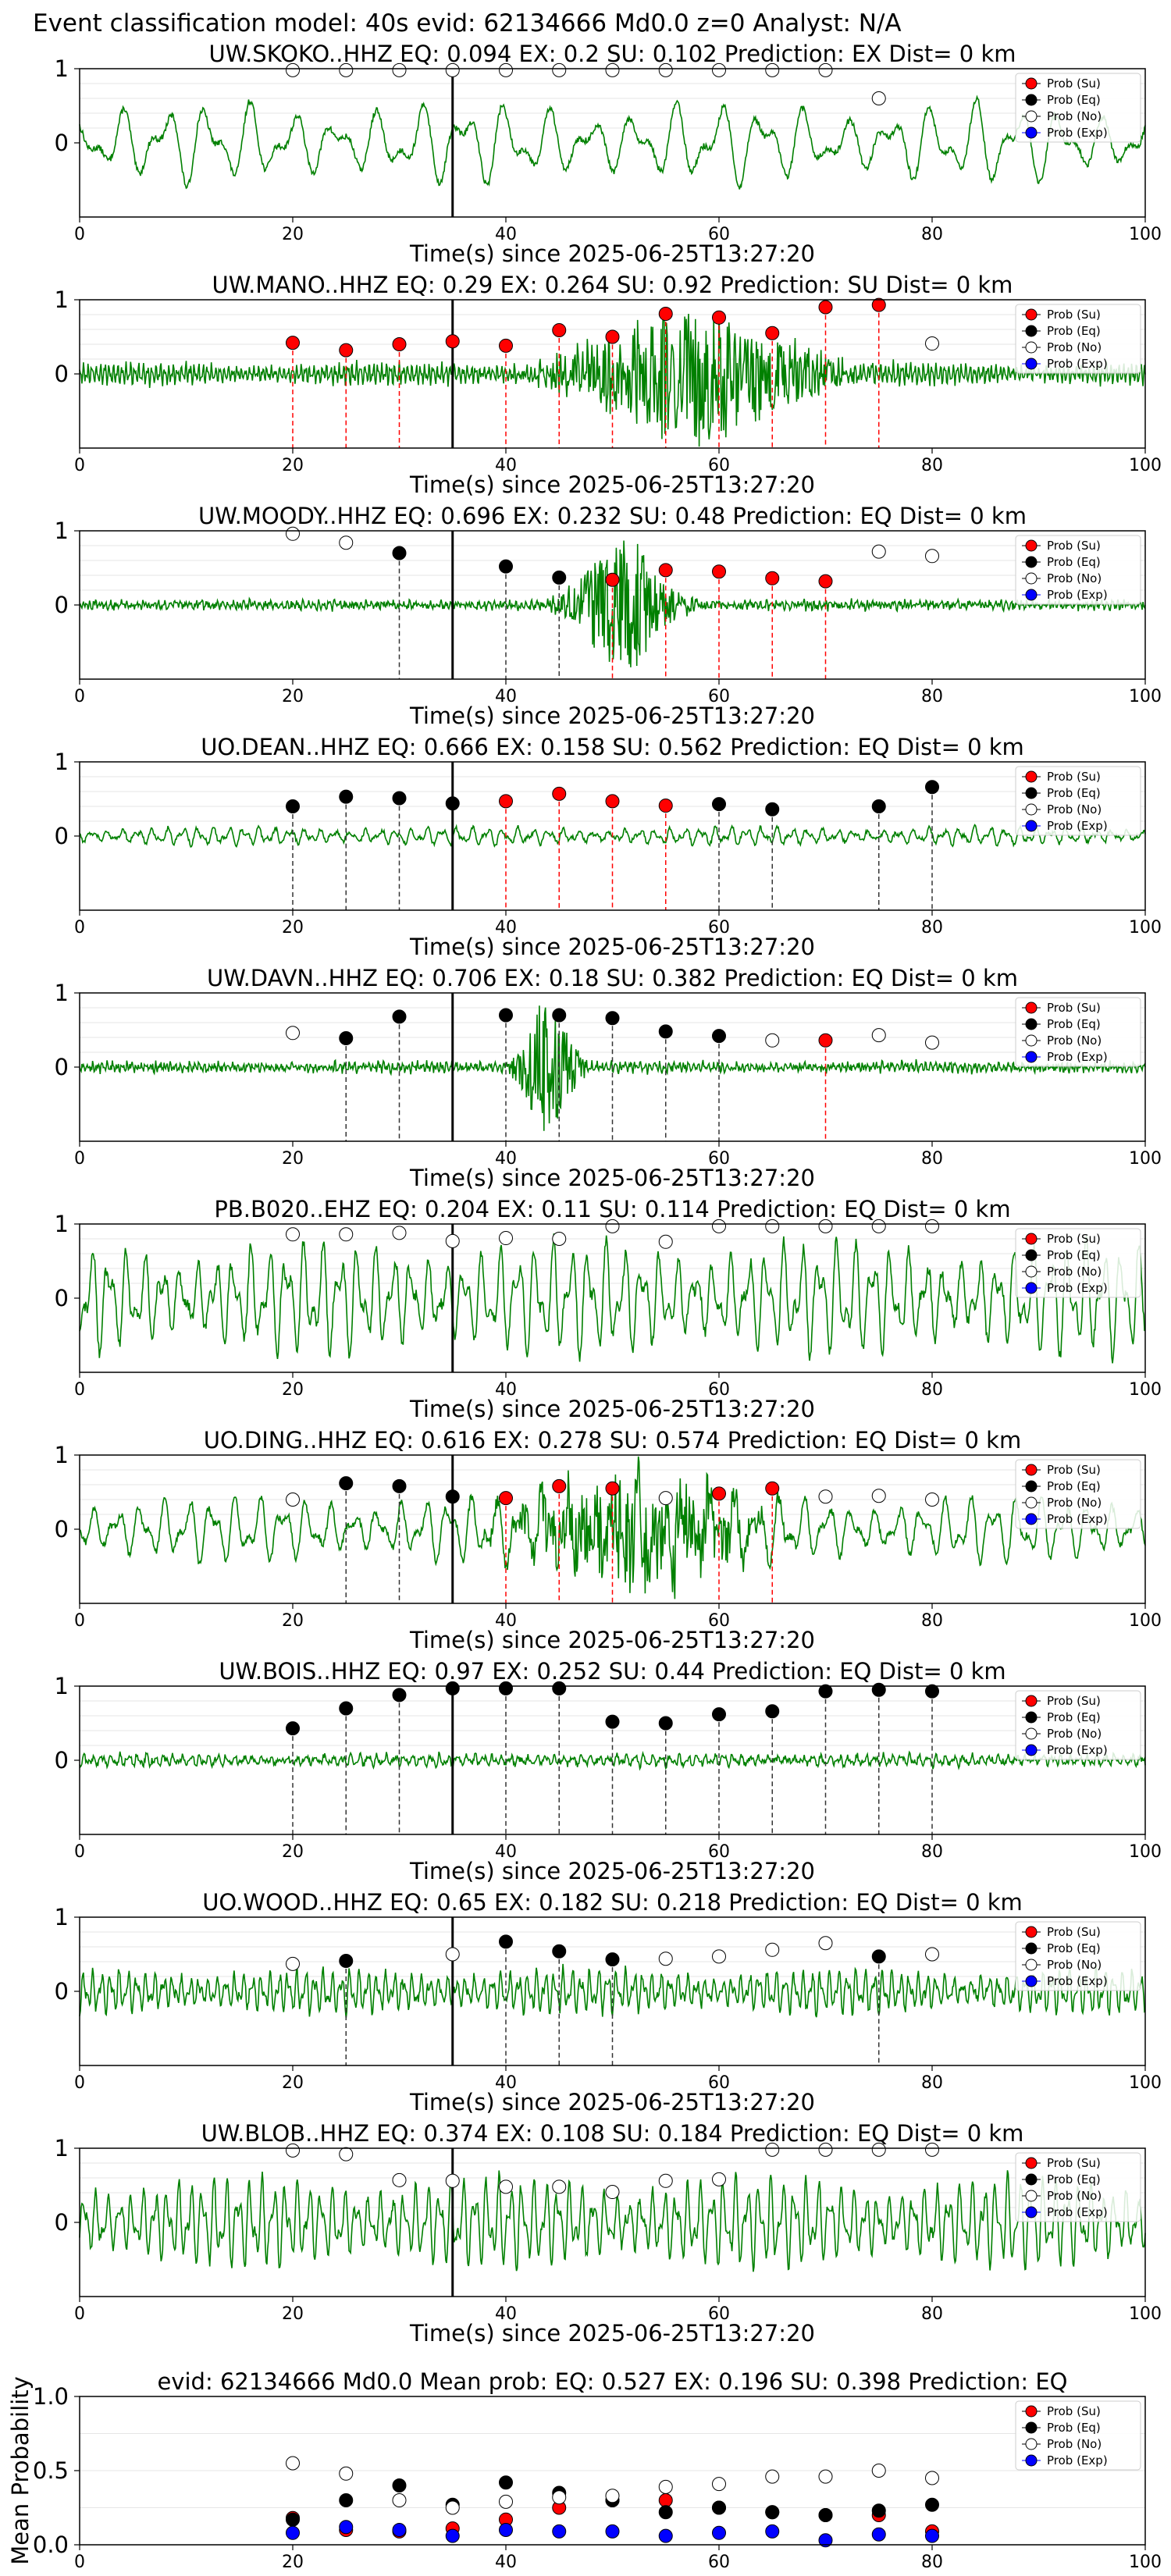  What do you see at coordinates (51, 2545) in the screenshot?
I see `y-tick-label: 0.0` at bounding box center [51, 2545].